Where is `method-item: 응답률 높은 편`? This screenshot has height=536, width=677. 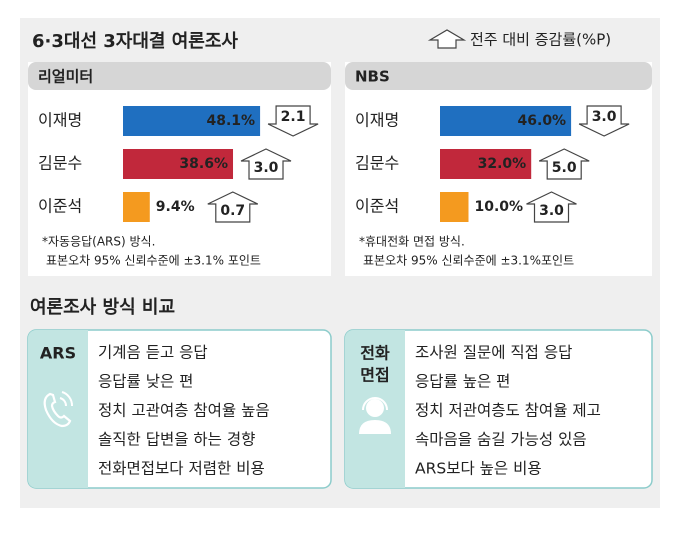 method-item: 응답률 높은 편 is located at coordinates (462, 382).